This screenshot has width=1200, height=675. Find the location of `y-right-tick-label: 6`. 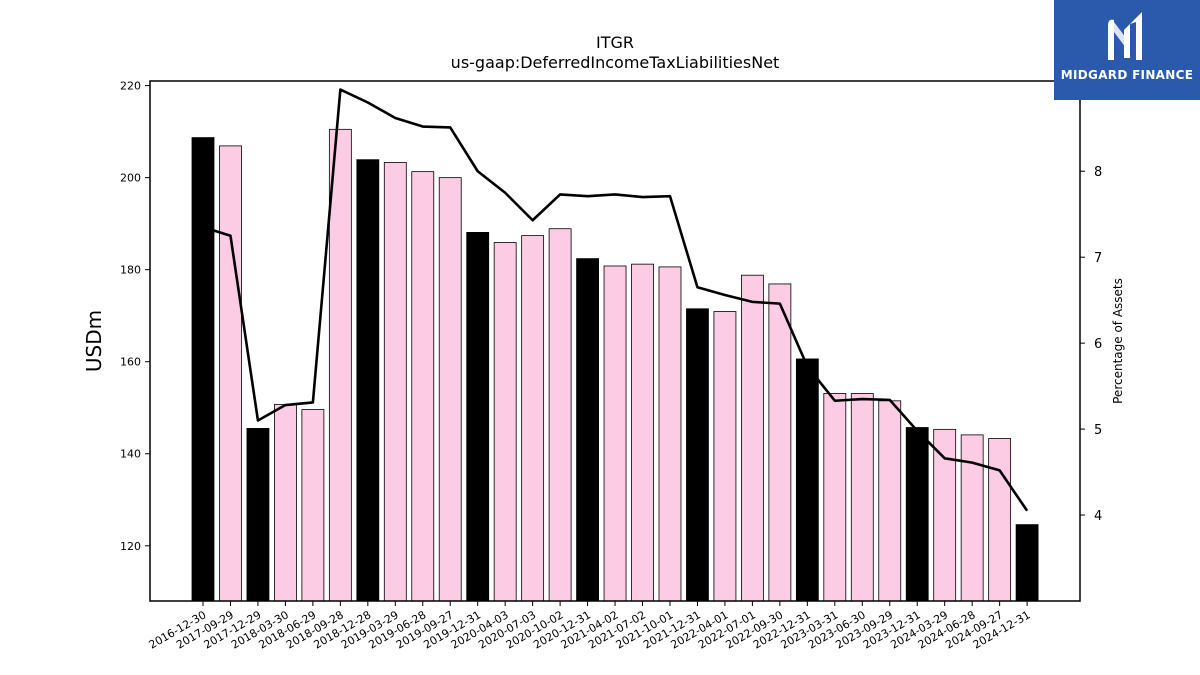

y-right-tick-label: 6 is located at coordinates (1098, 344).